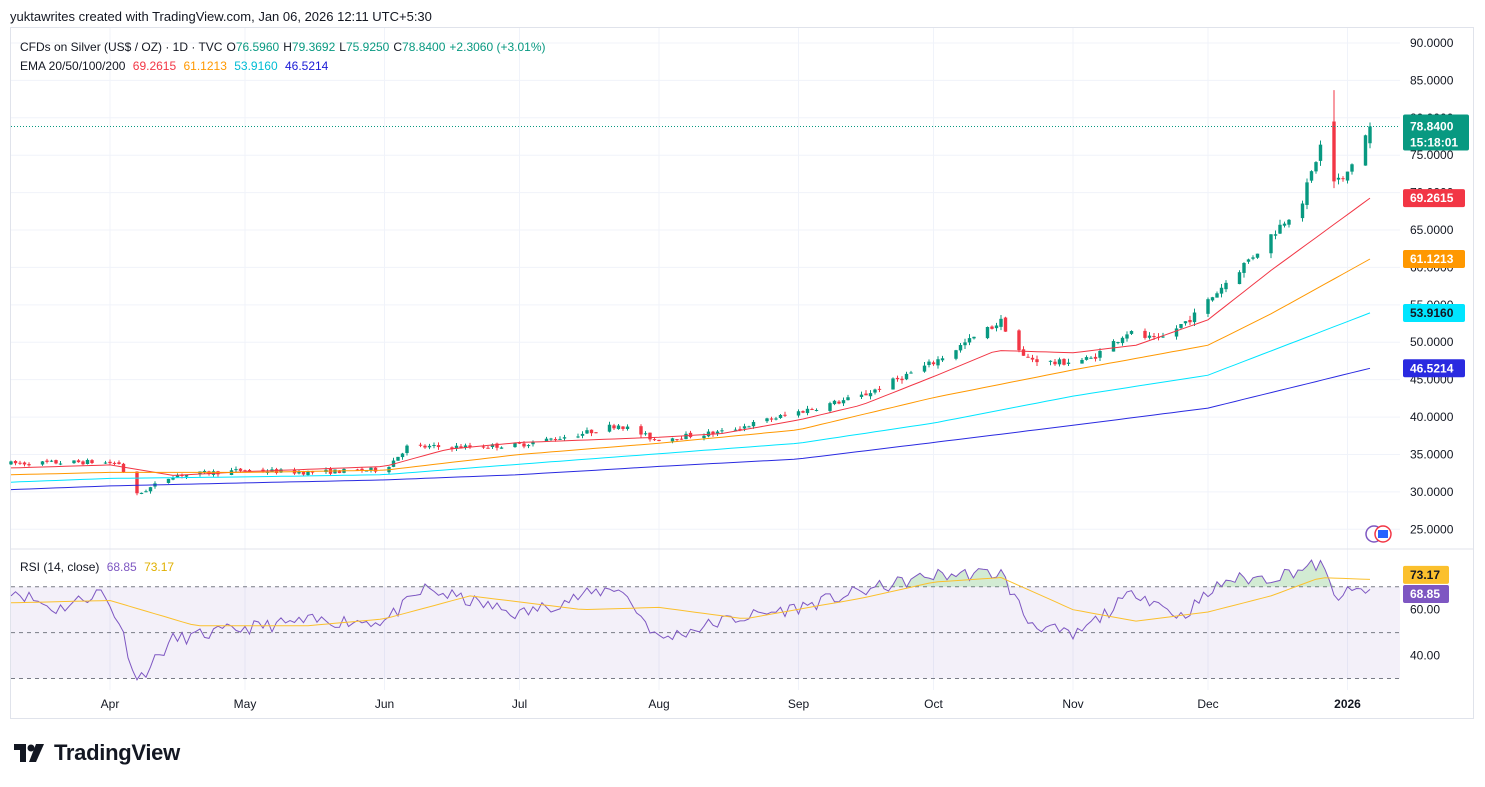  Describe the element at coordinates (1432, 342) in the screenshot. I see `y-tick-label: 50.0000` at that location.